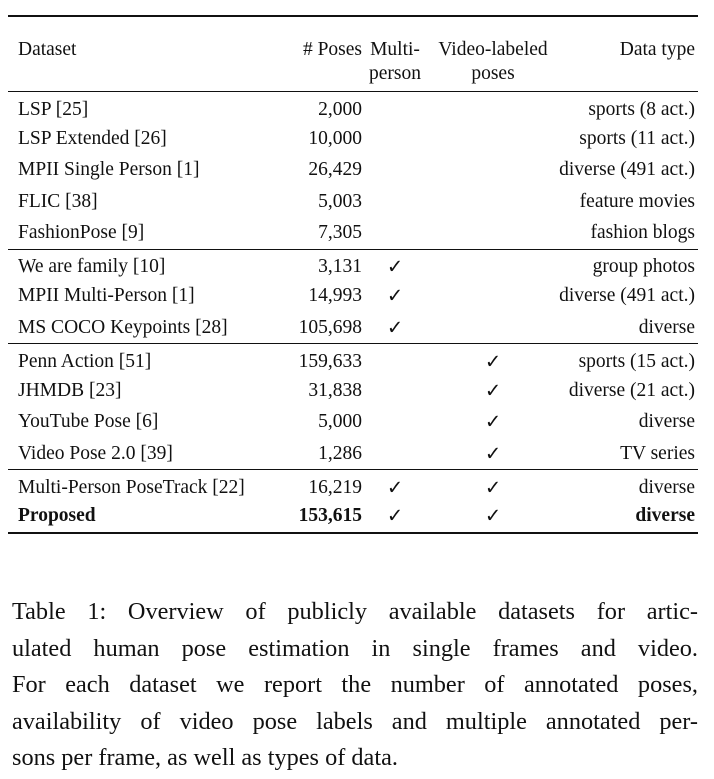  I want to click on cell-dataset: FLIC [38], so click(58, 201).